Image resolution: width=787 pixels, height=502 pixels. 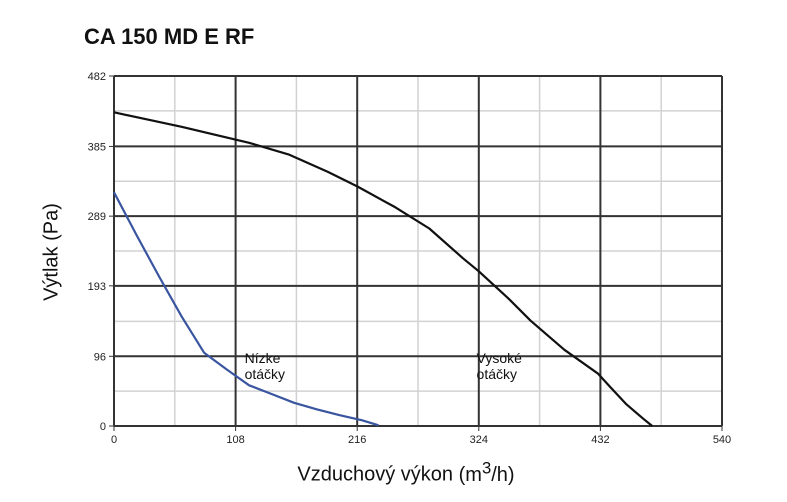 I want to click on y-tick-label: 193, so click(x=97, y=287).